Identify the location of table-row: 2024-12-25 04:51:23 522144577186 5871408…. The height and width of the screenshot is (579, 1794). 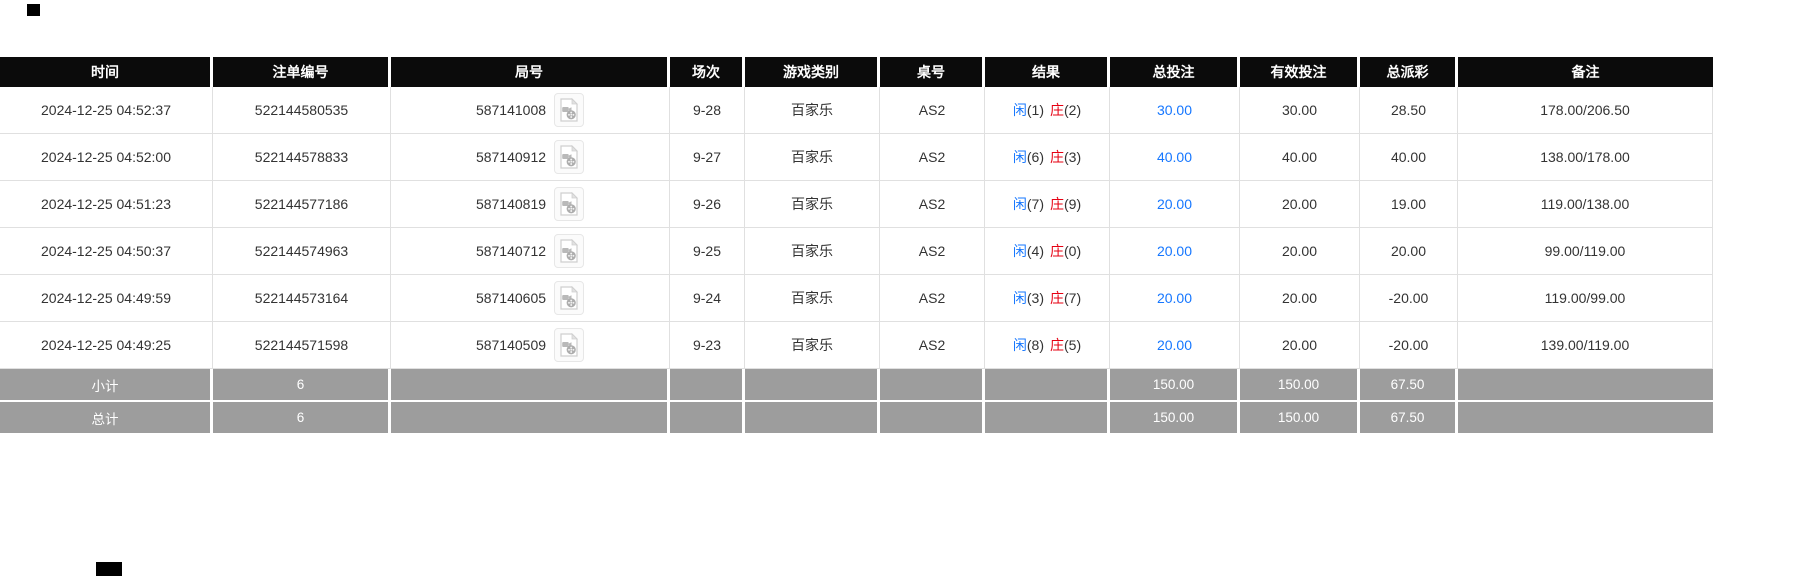
(856, 204).